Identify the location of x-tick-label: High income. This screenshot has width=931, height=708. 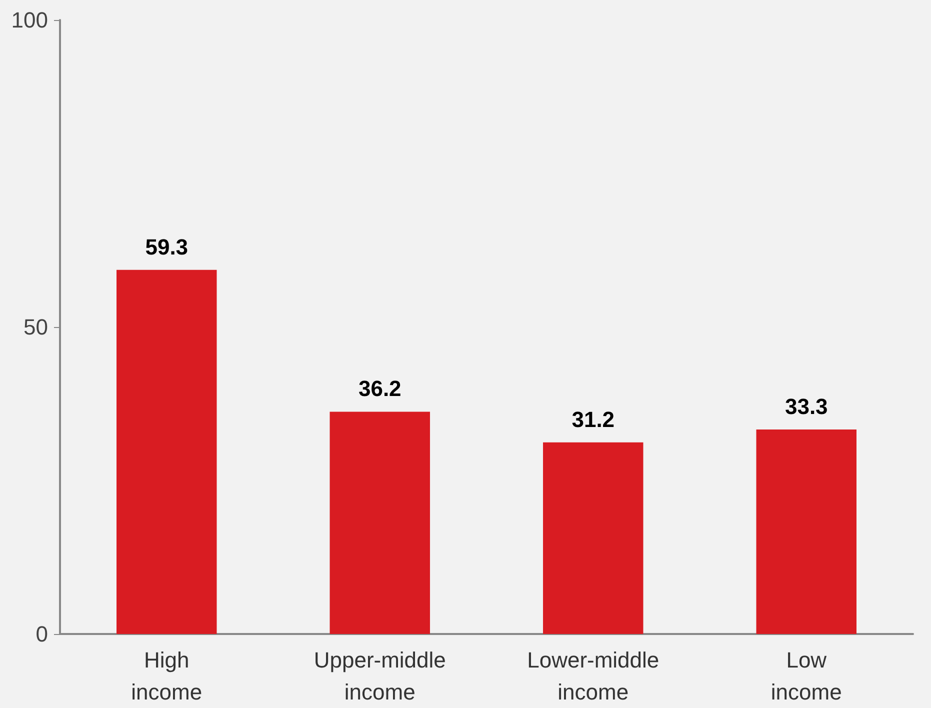
(166, 676).